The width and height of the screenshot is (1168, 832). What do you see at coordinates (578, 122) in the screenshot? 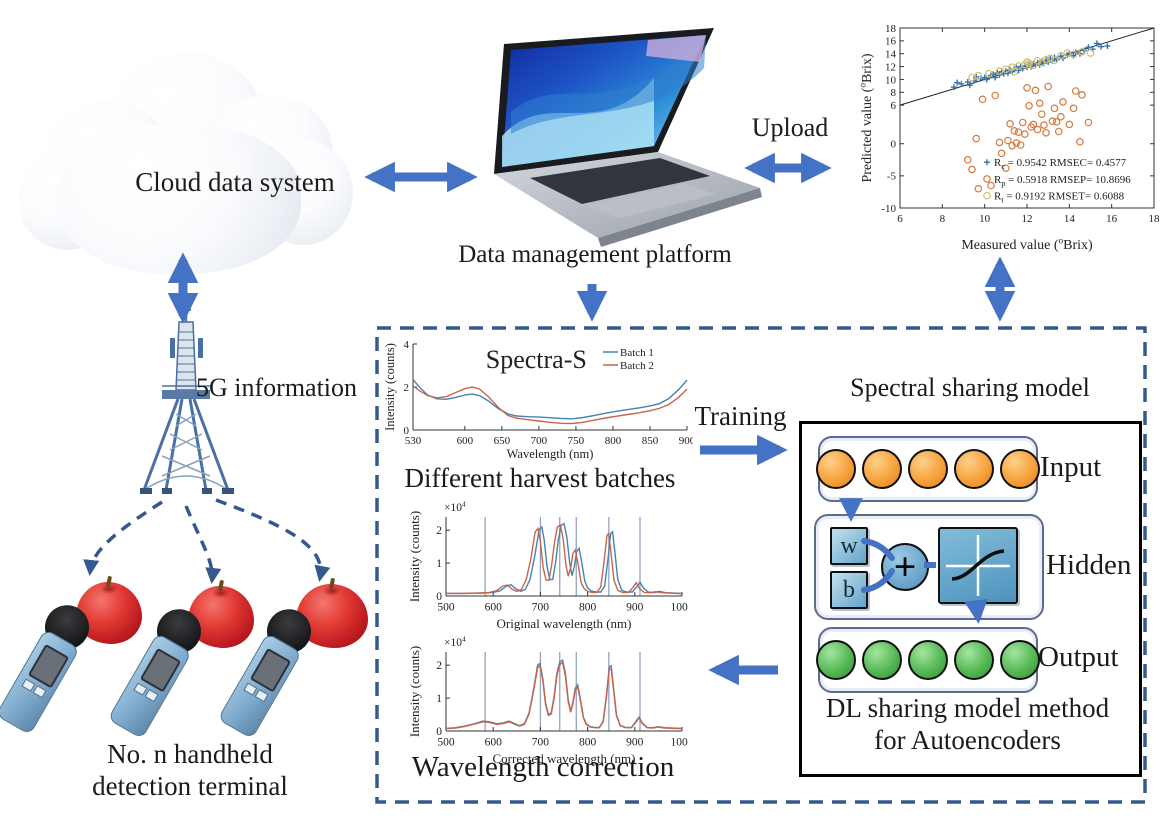
I see `wallpaper-swoosh` at bounding box center [578, 122].